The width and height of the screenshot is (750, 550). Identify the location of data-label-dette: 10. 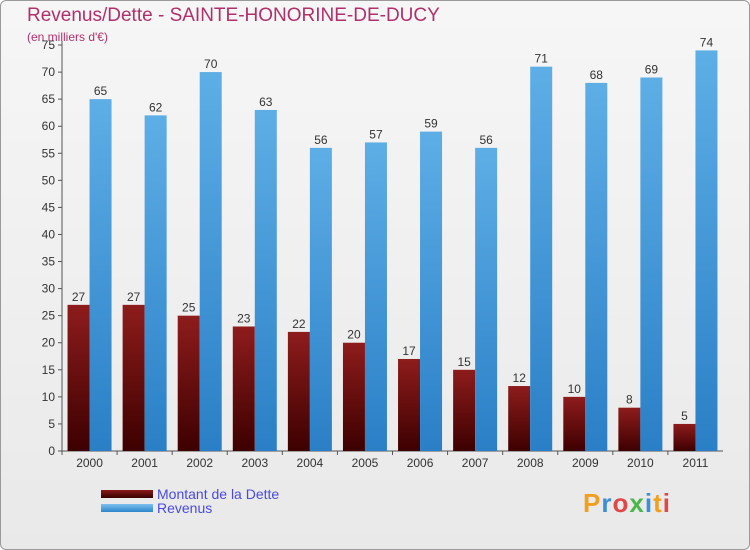
(575, 389).